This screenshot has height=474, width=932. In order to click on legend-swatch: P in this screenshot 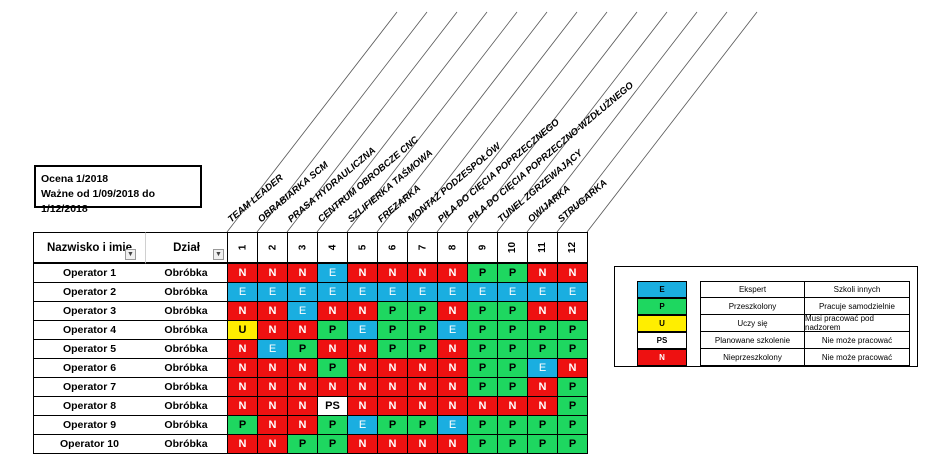, I will do `click(662, 306)`.